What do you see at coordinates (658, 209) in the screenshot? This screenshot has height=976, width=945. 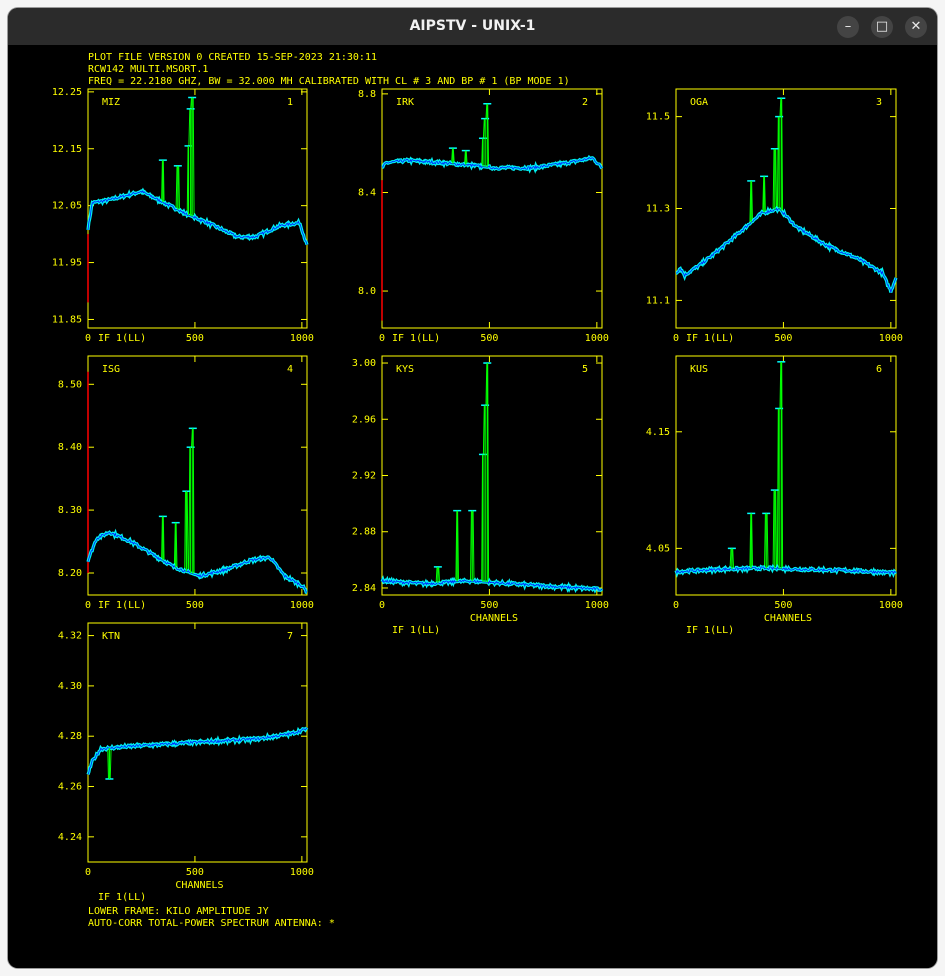 I see `y-tick-label: 11.3` at bounding box center [658, 209].